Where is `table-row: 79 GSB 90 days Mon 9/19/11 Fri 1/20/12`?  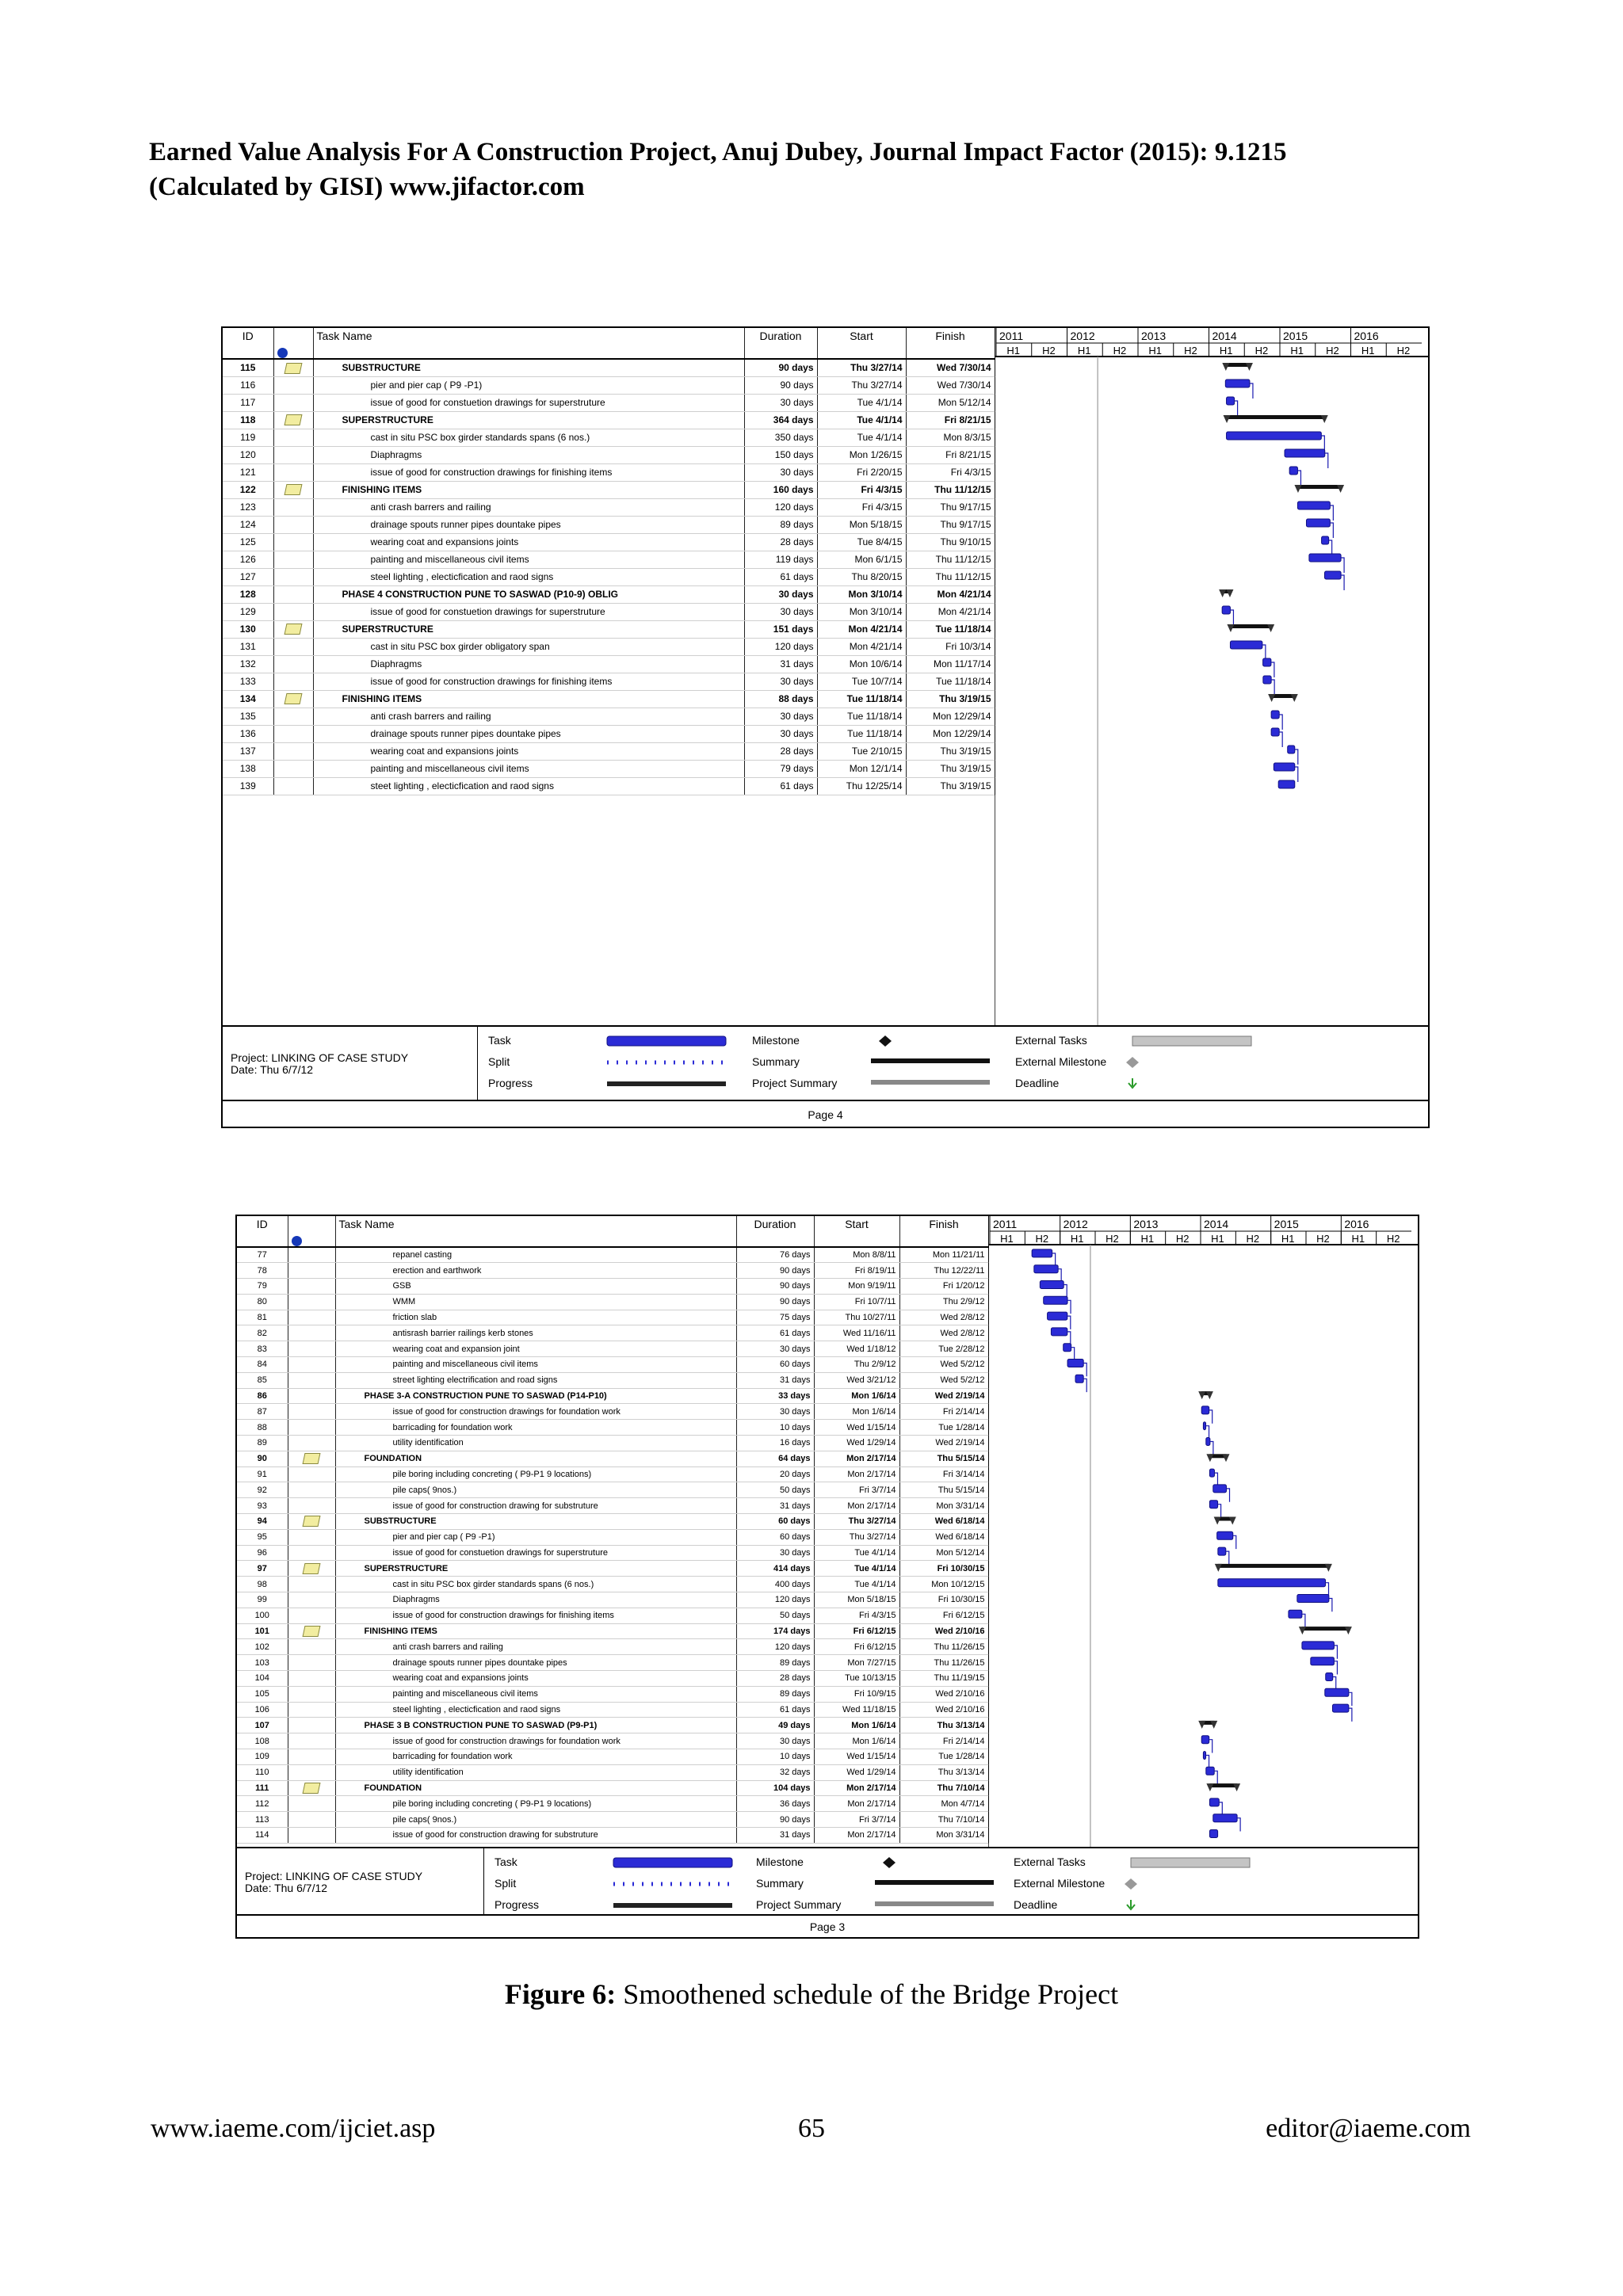 table-row: 79 GSB 90 days Mon 9/19/11 Fri 1/20/12 is located at coordinates (613, 1286).